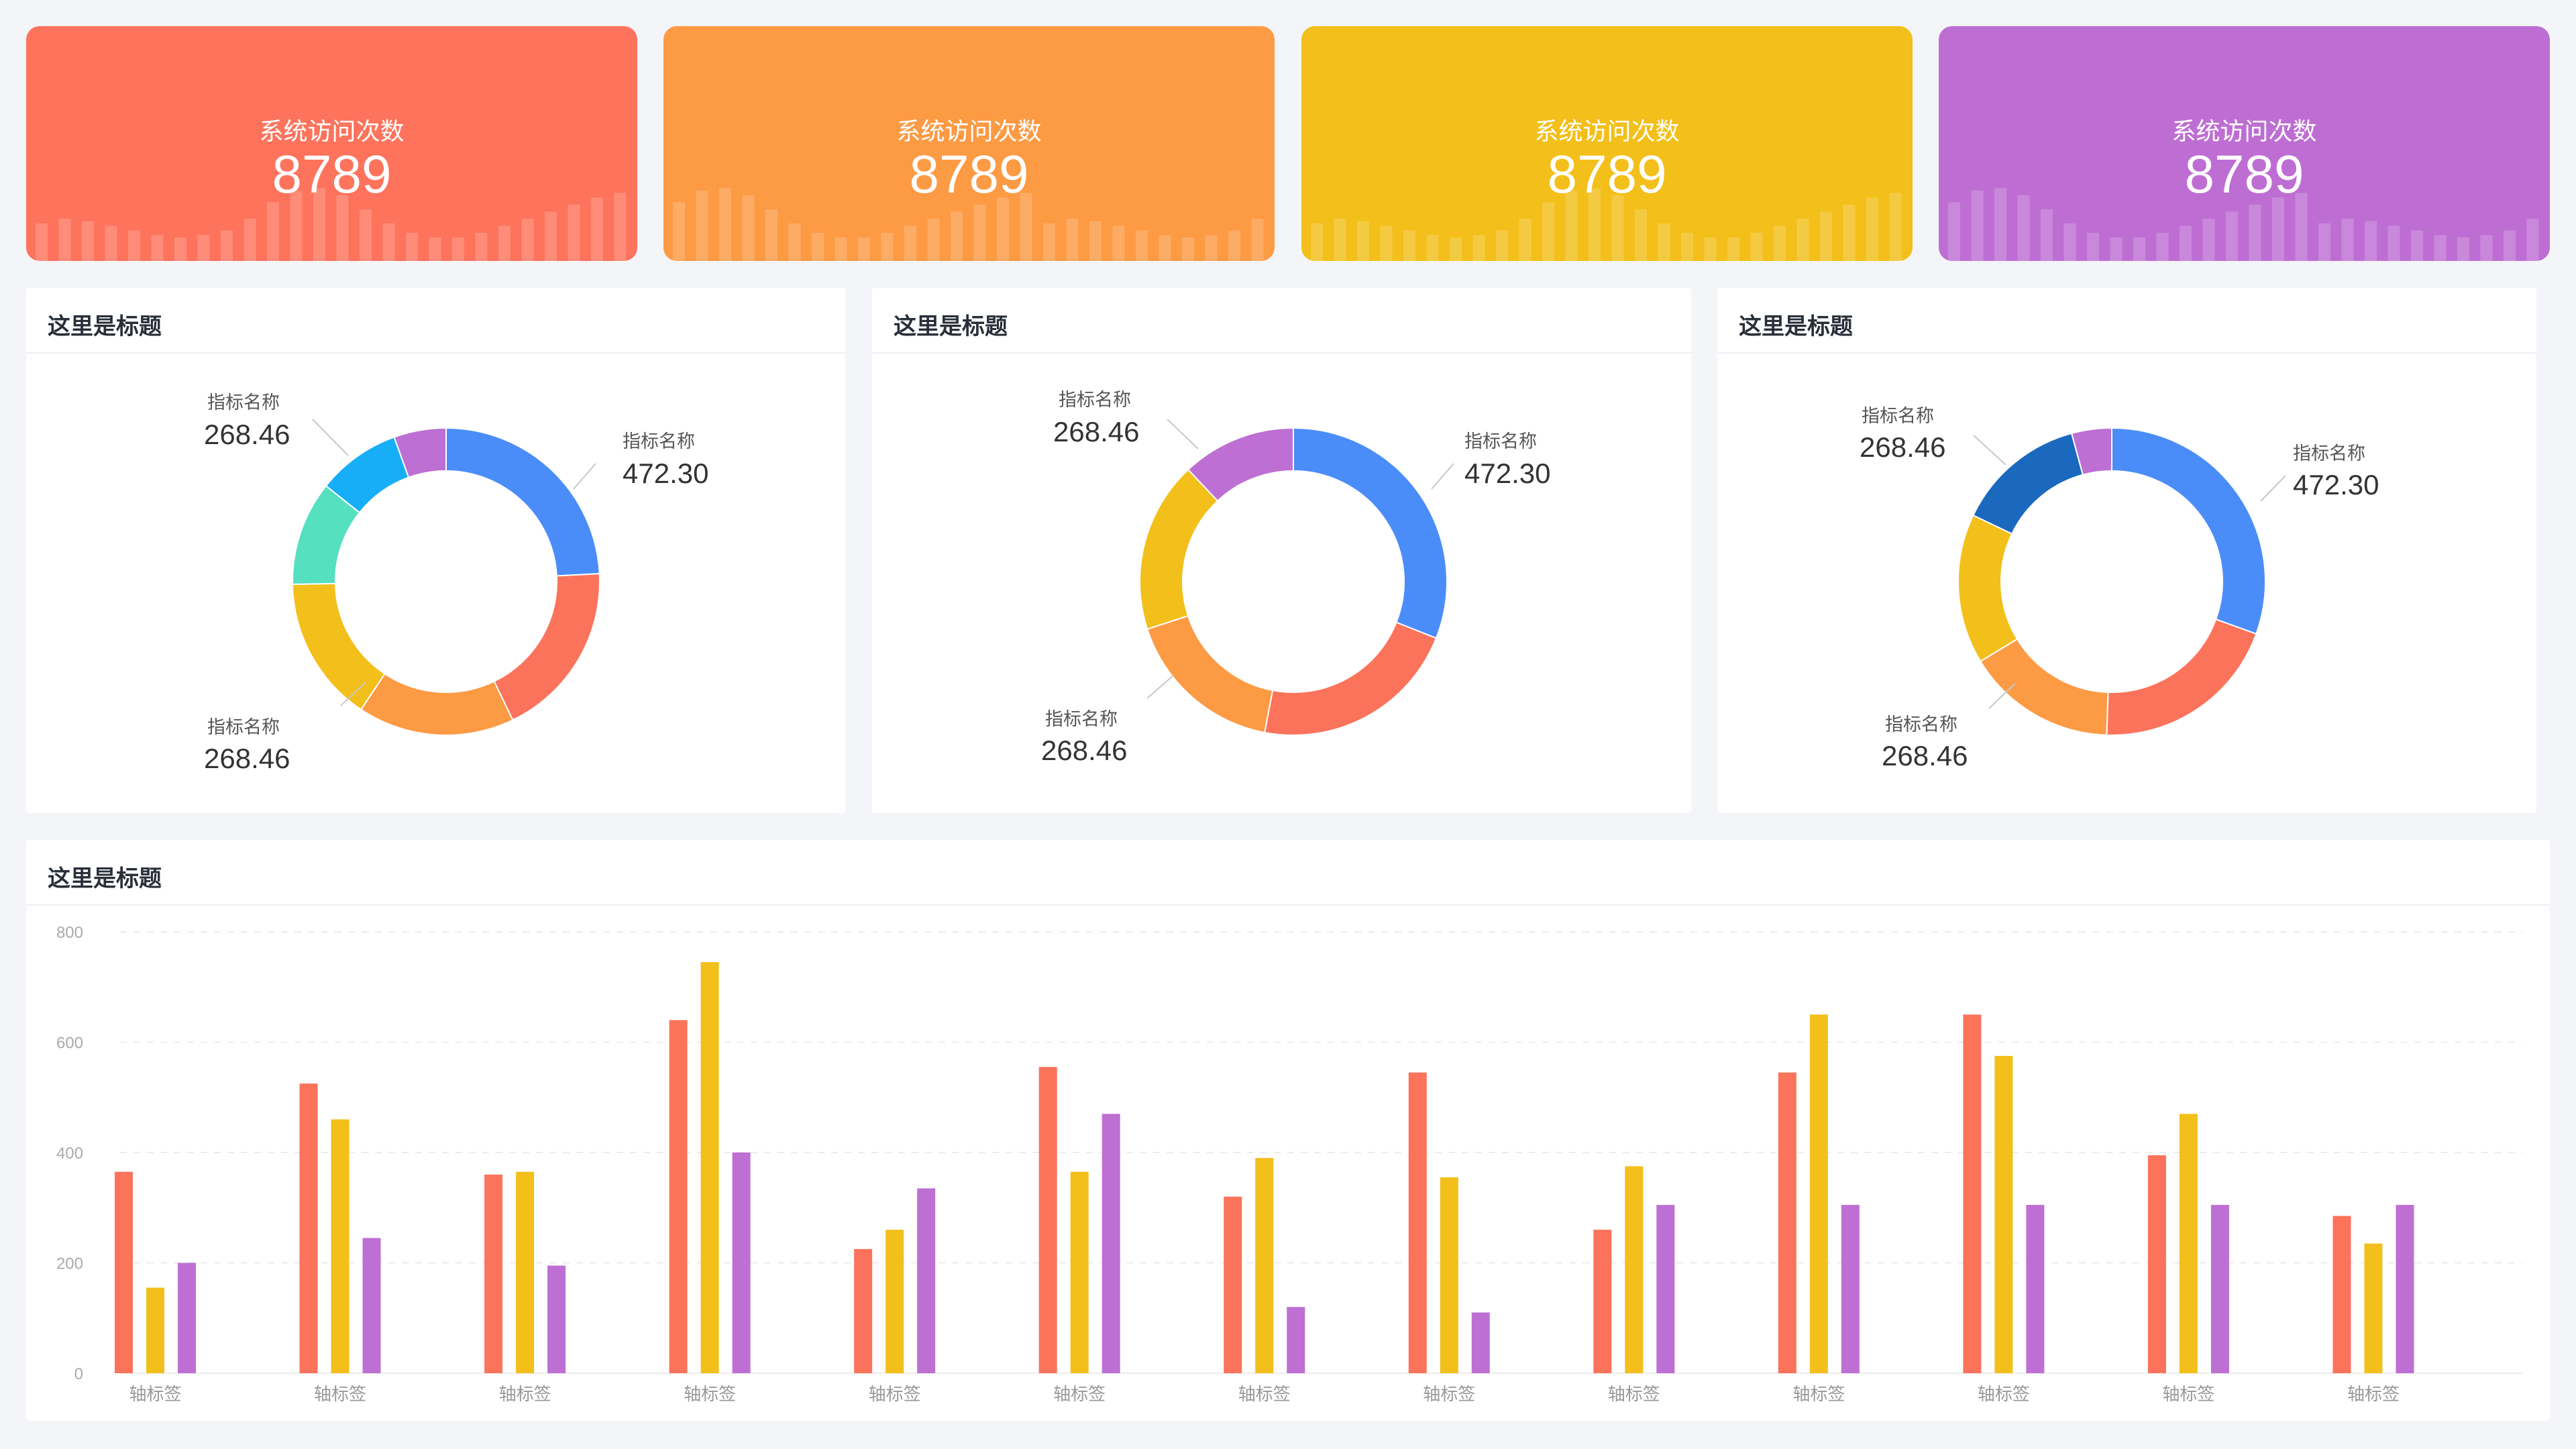 Image resolution: width=2576 pixels, height=1449 pixels. I want to click on y-tick-label: 200, so click(69, 1264).